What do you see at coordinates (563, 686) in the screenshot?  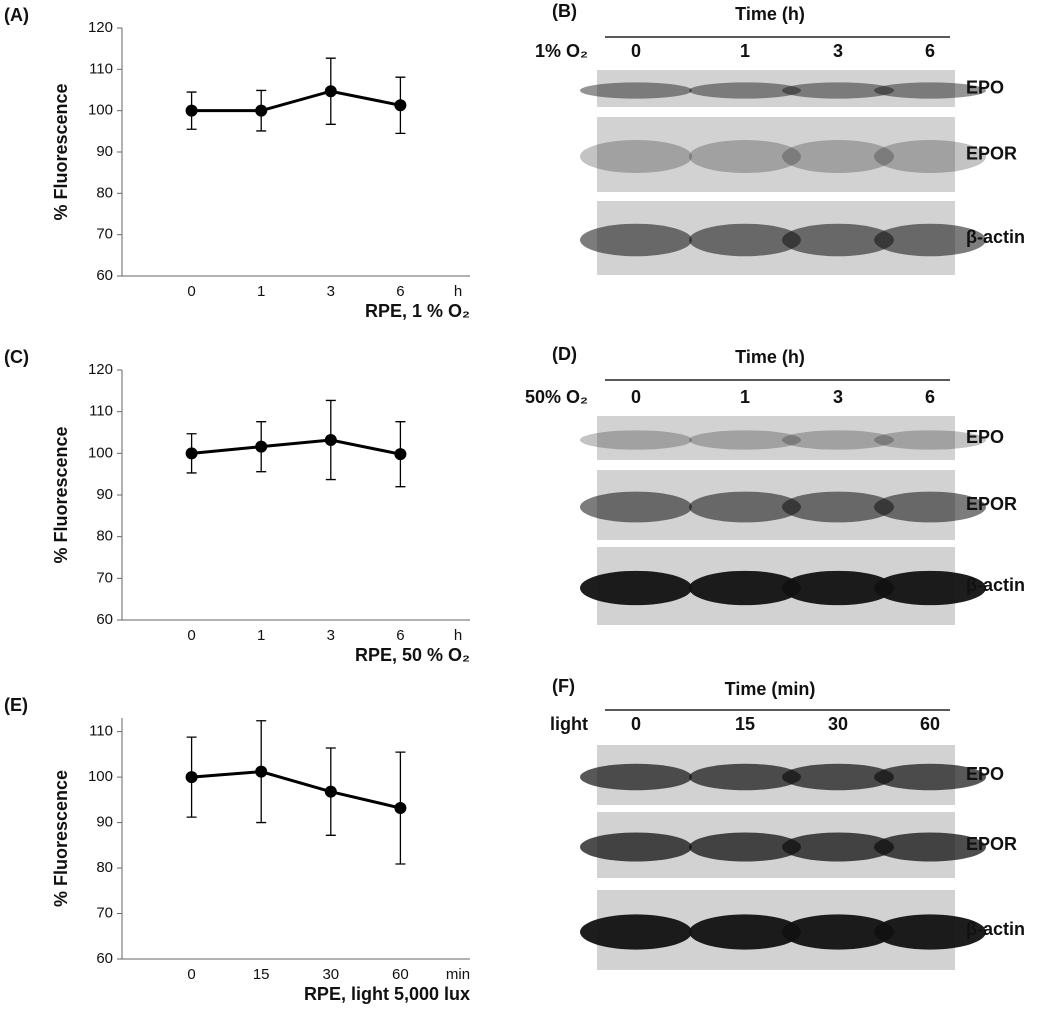 I see `panel-label: (F)` at bounding box center [563, 686].